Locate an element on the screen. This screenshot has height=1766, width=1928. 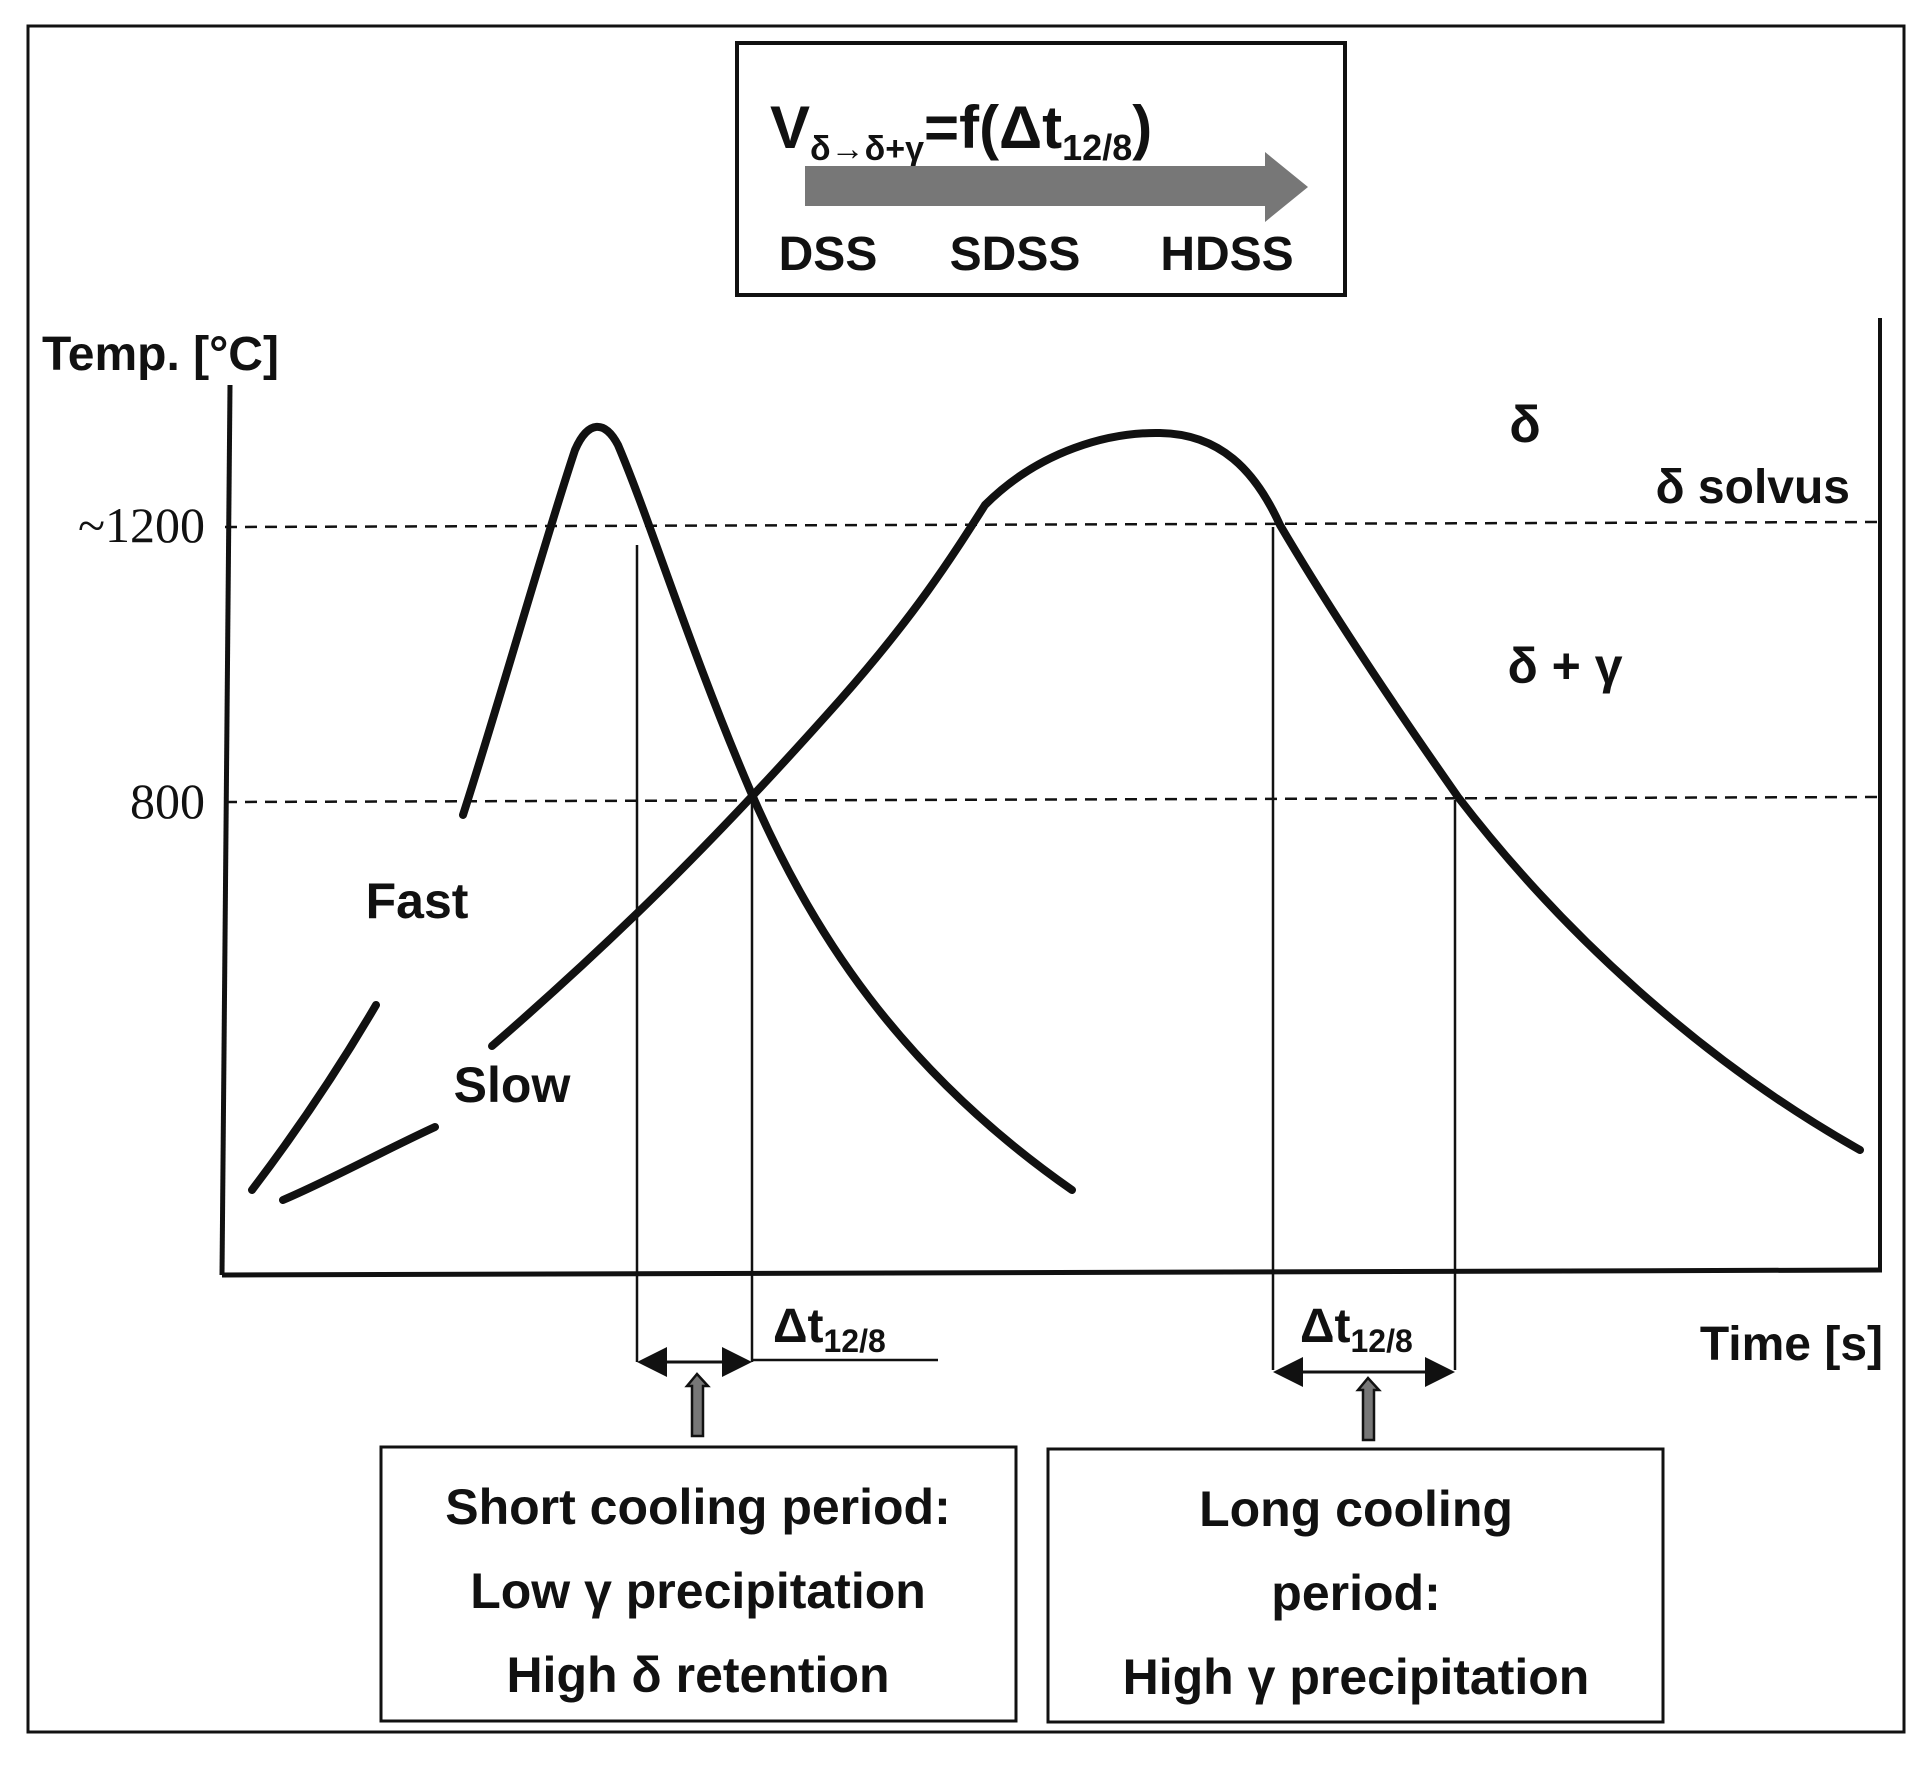
y-axis-label: Temp. [°C] is located at coordinates (160, 354).